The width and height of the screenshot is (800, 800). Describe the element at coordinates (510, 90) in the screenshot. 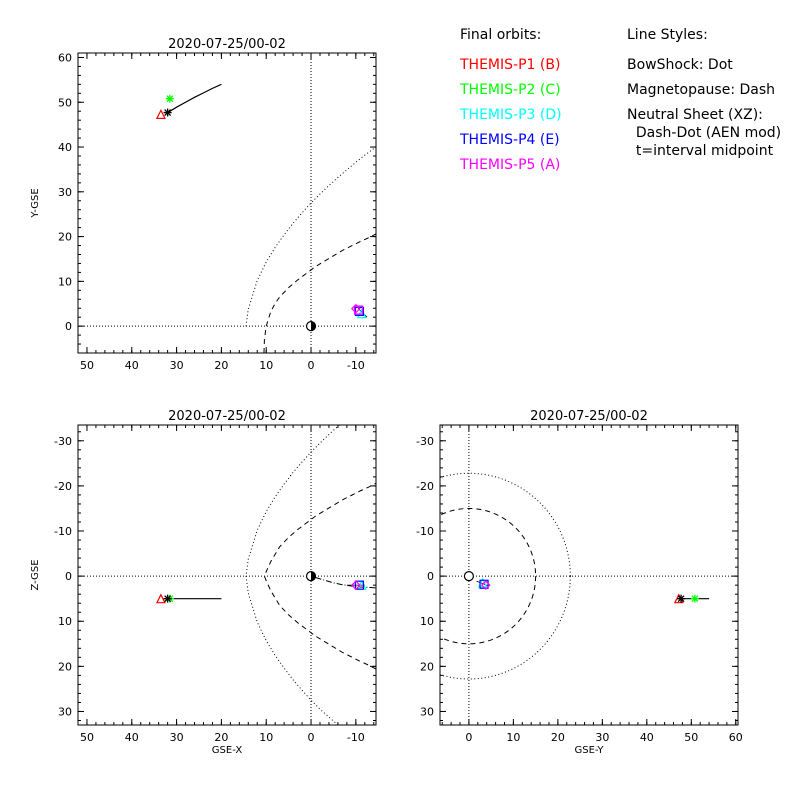

I see `legend-probe-p2: THEMIS-P2 (C)` at that location.